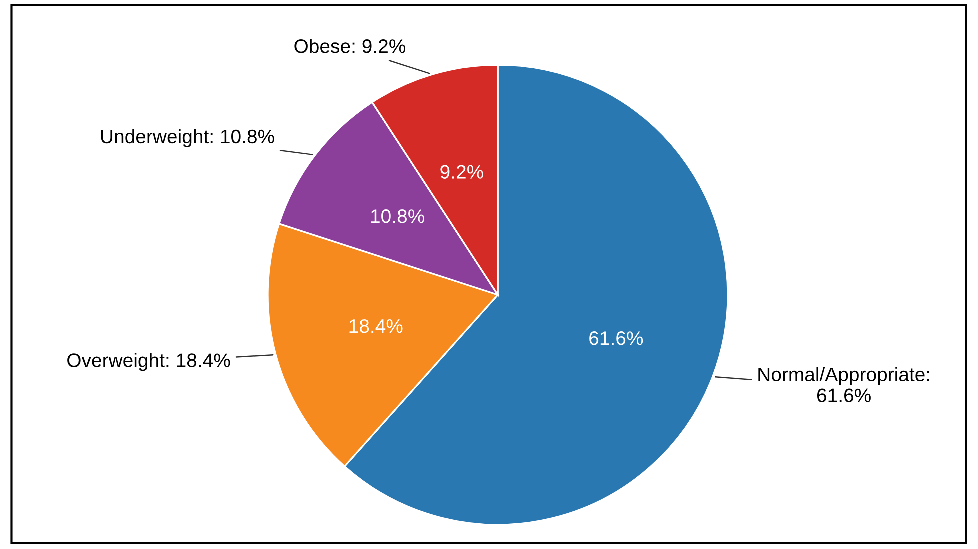 This screenshot has height=549, width=978. I want to click on slice-label: Obese: 9.2%, so click(350, 46).